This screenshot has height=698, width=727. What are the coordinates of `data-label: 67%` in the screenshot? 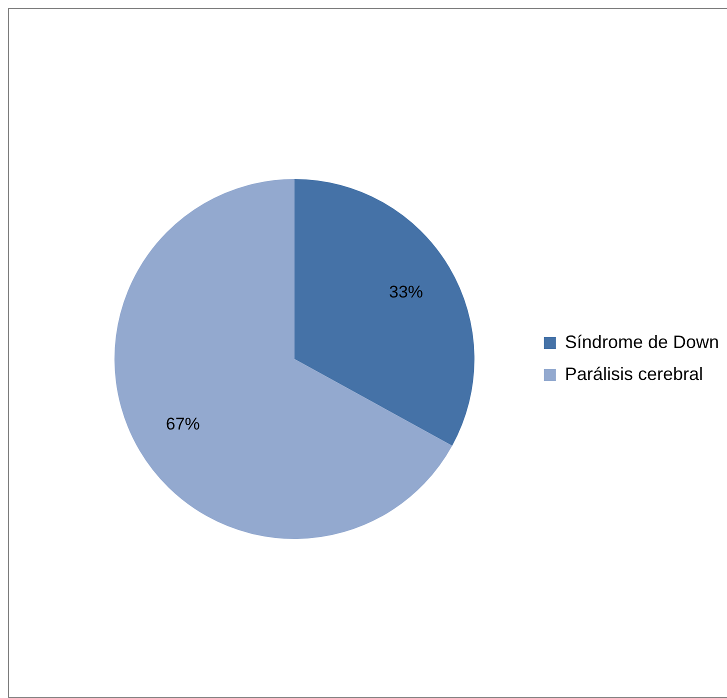 It's located at (183, 424).